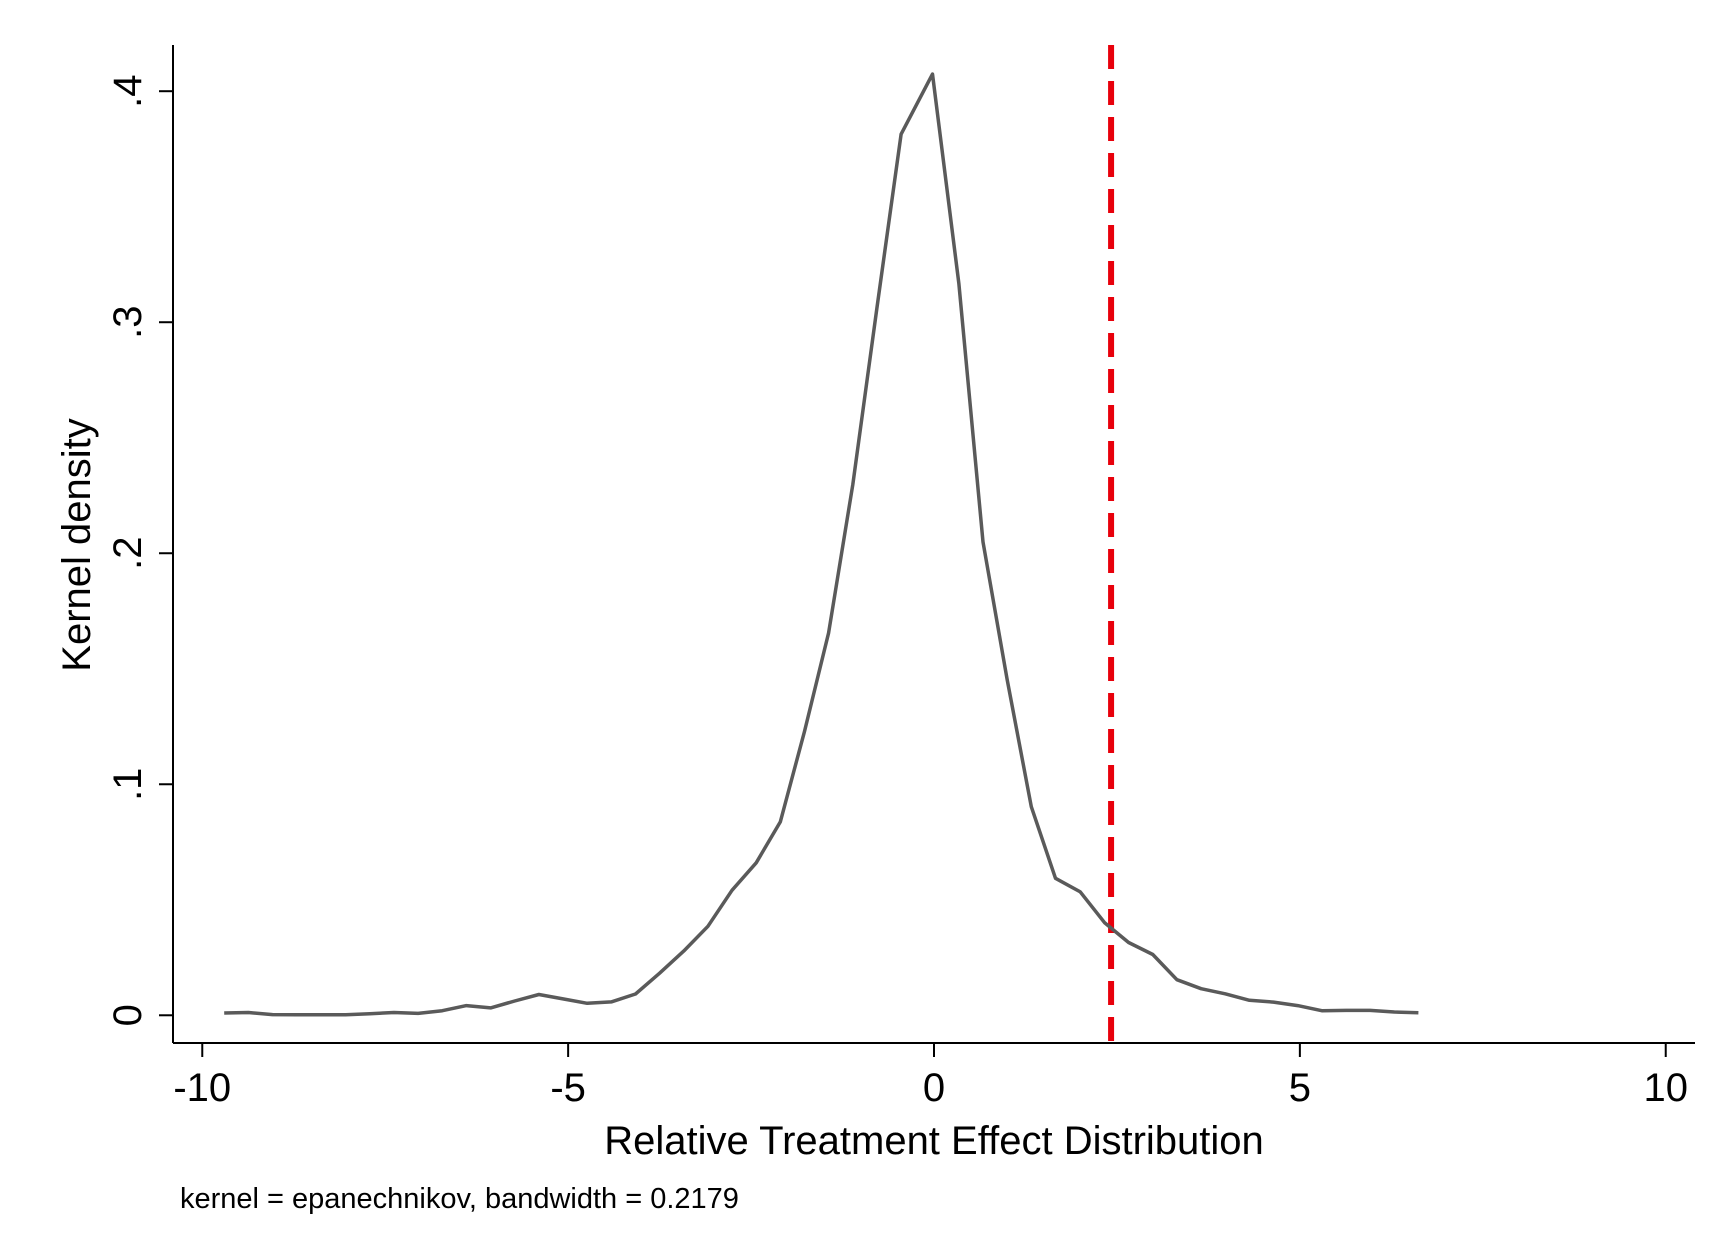 The image size is (1725, 1255). Describe the element at coordinates (128, 1015) in the screenshot. I see `y-tick-label: 0` at that location.